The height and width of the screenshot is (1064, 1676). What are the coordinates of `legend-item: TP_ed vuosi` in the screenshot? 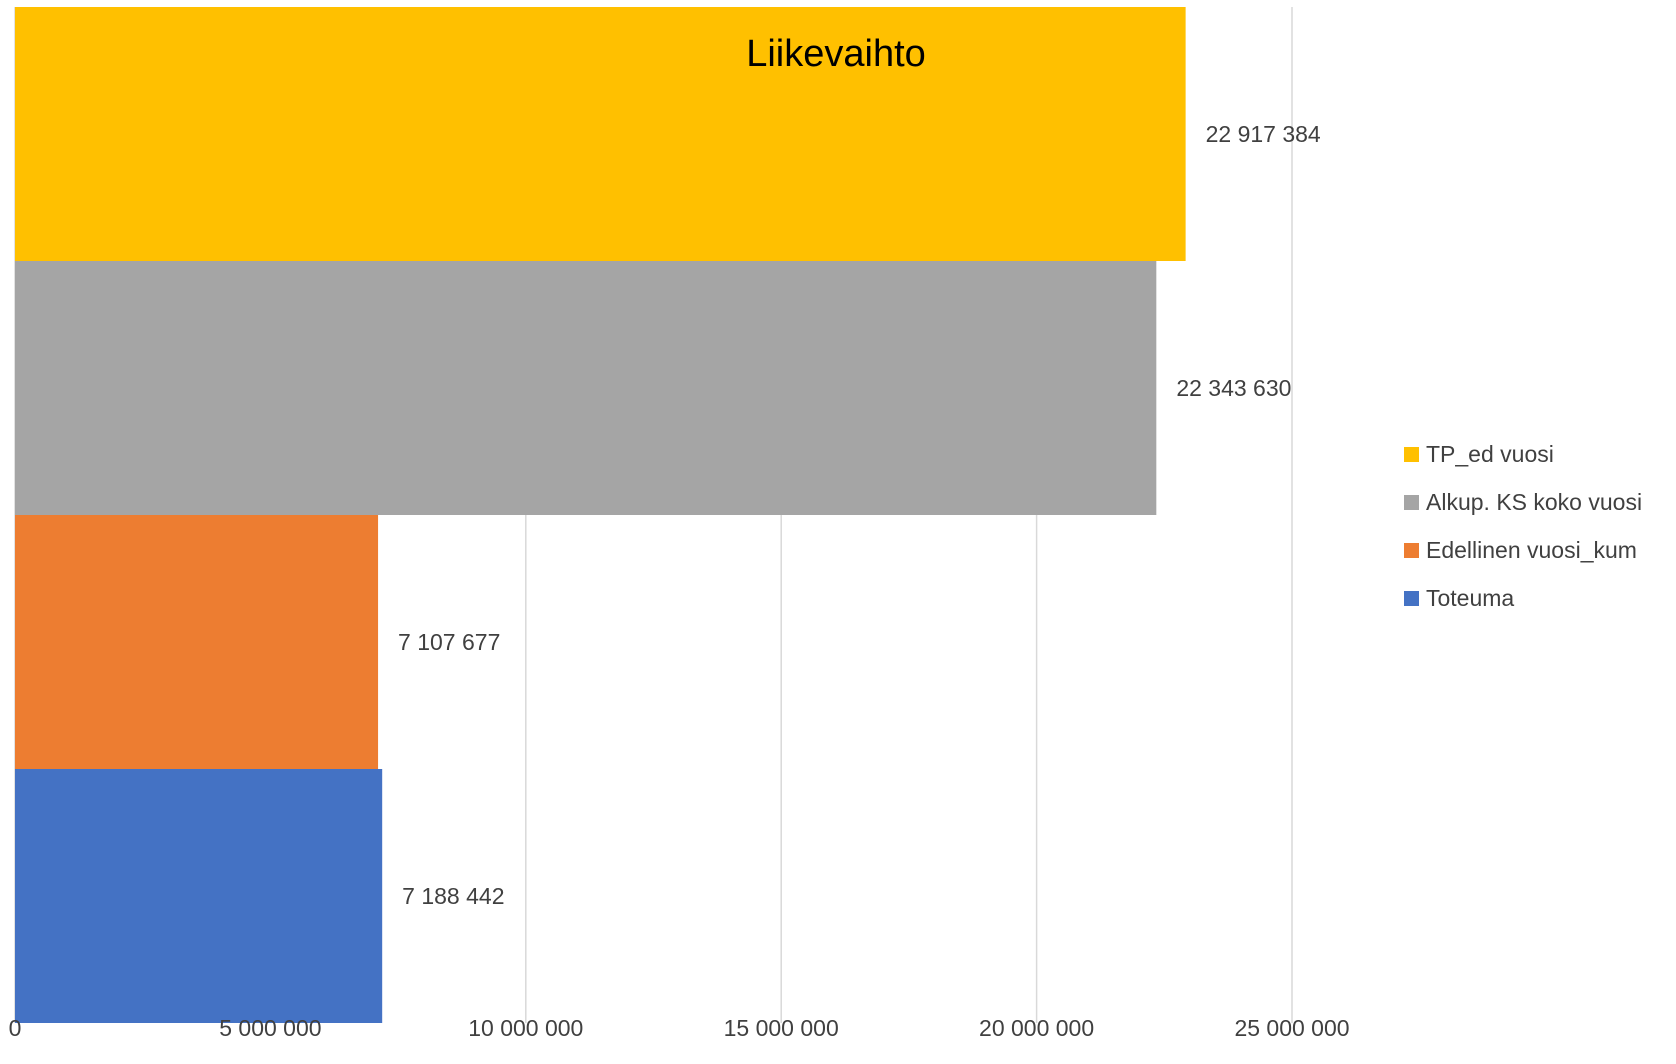 It's located at (1536, 454).